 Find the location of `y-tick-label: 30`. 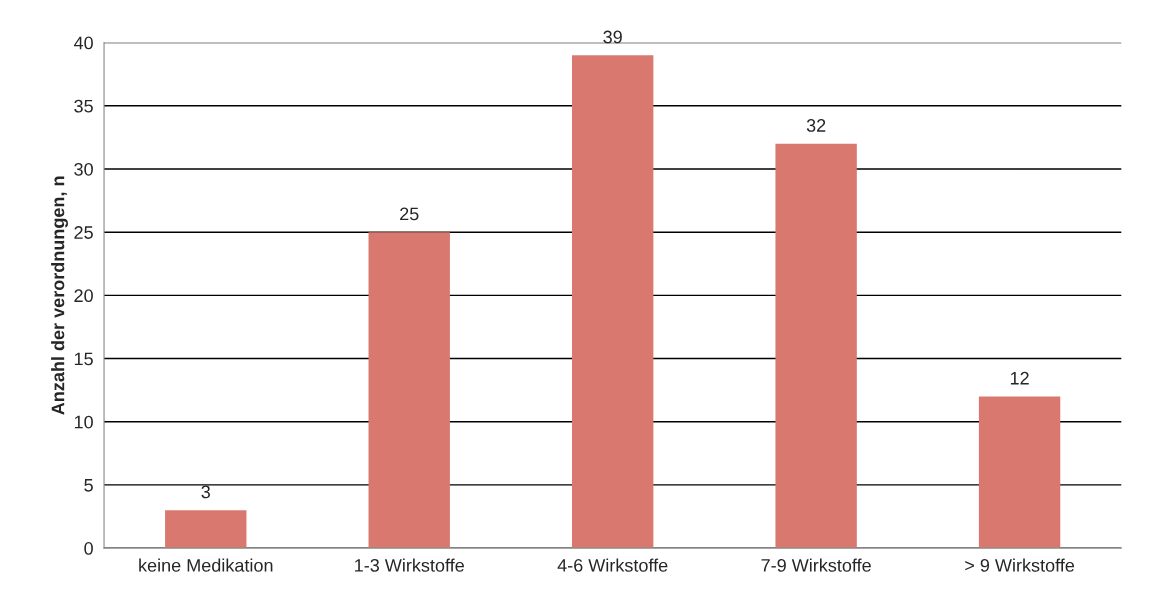

y-tick-label: 30 is located at coordinates (83, 169).